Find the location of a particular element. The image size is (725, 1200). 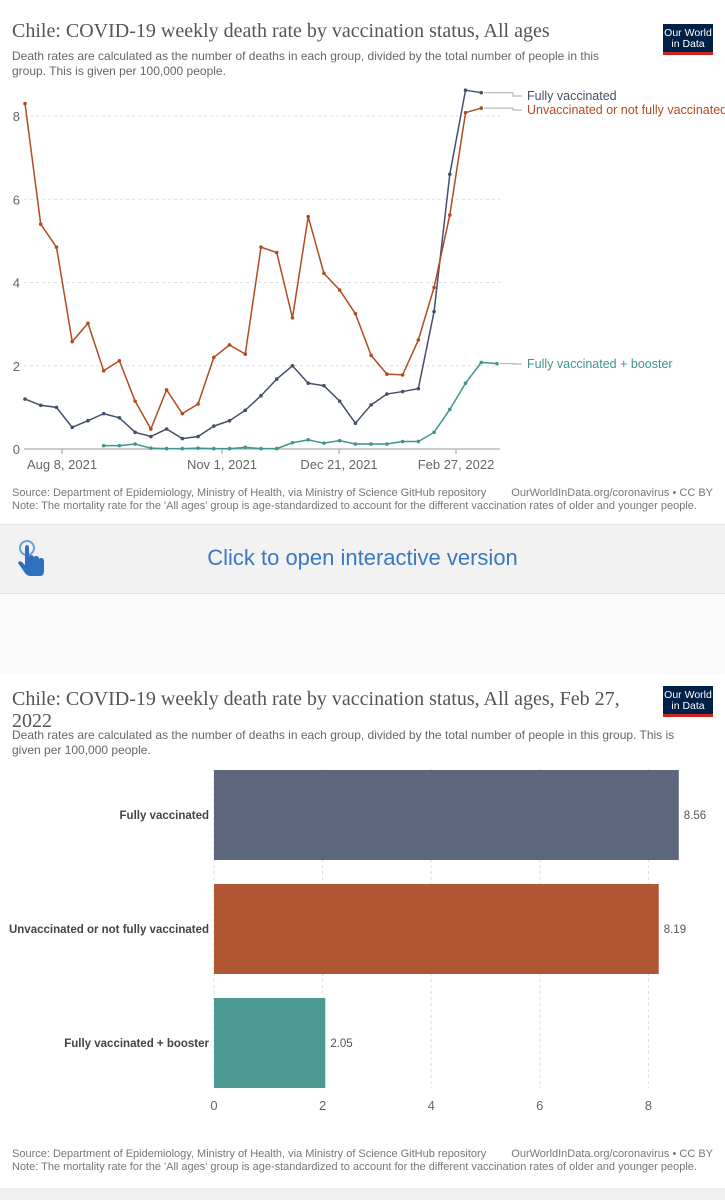

series-label: Fully vaccinated + booster is located at coordinates (600, 364).